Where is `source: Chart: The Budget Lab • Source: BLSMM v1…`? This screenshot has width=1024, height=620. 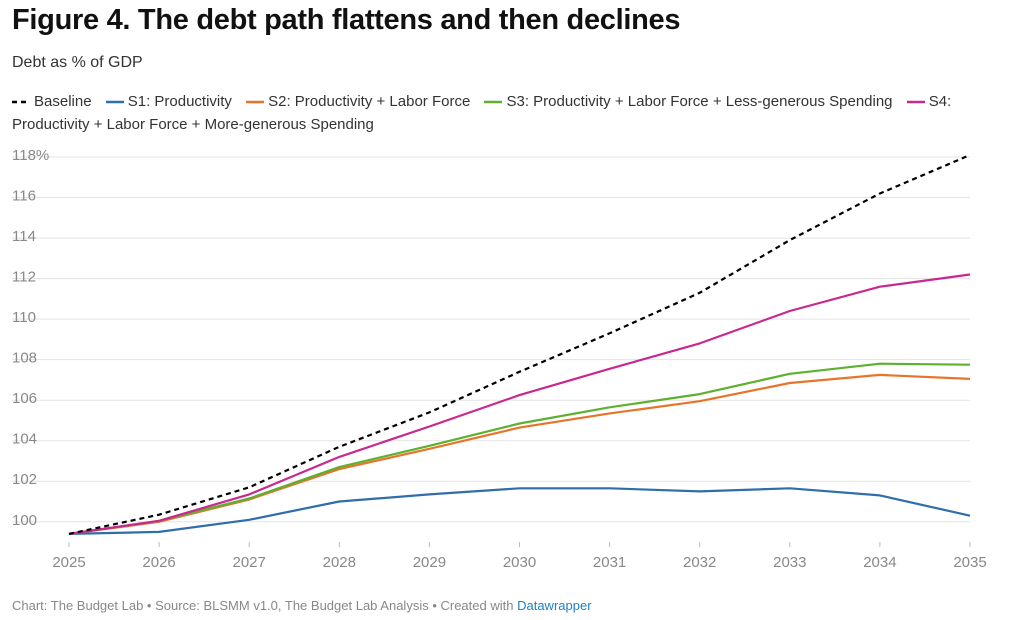
source: Chart: The Budget Lab • Source: BLSMM v1… is located at coordinates (263, 605).